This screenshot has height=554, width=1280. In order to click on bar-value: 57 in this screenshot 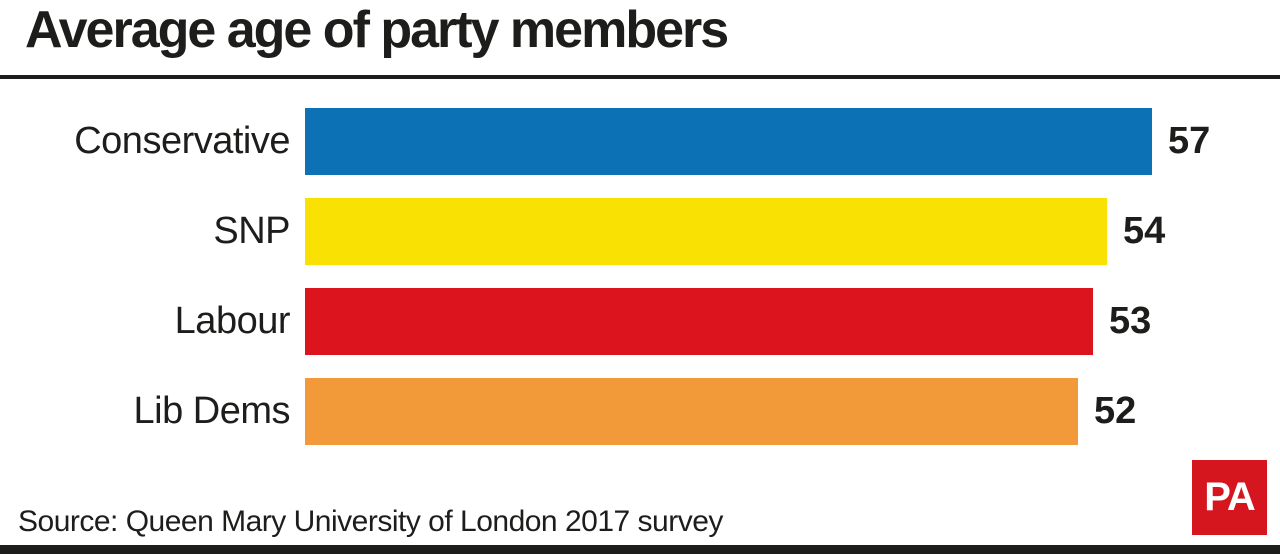, I will do `click(1189, 141)`.